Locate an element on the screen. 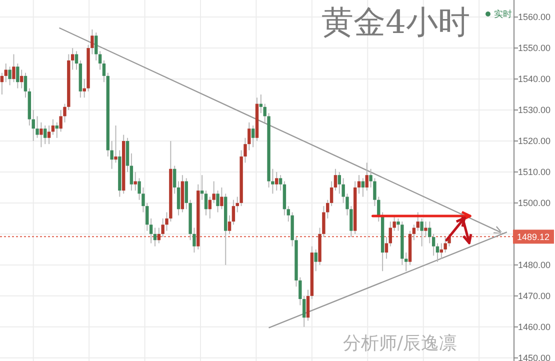 This screenshot has width=555, height=361. y-tick-label: 1560.00 is located at coordinates (534, 17).